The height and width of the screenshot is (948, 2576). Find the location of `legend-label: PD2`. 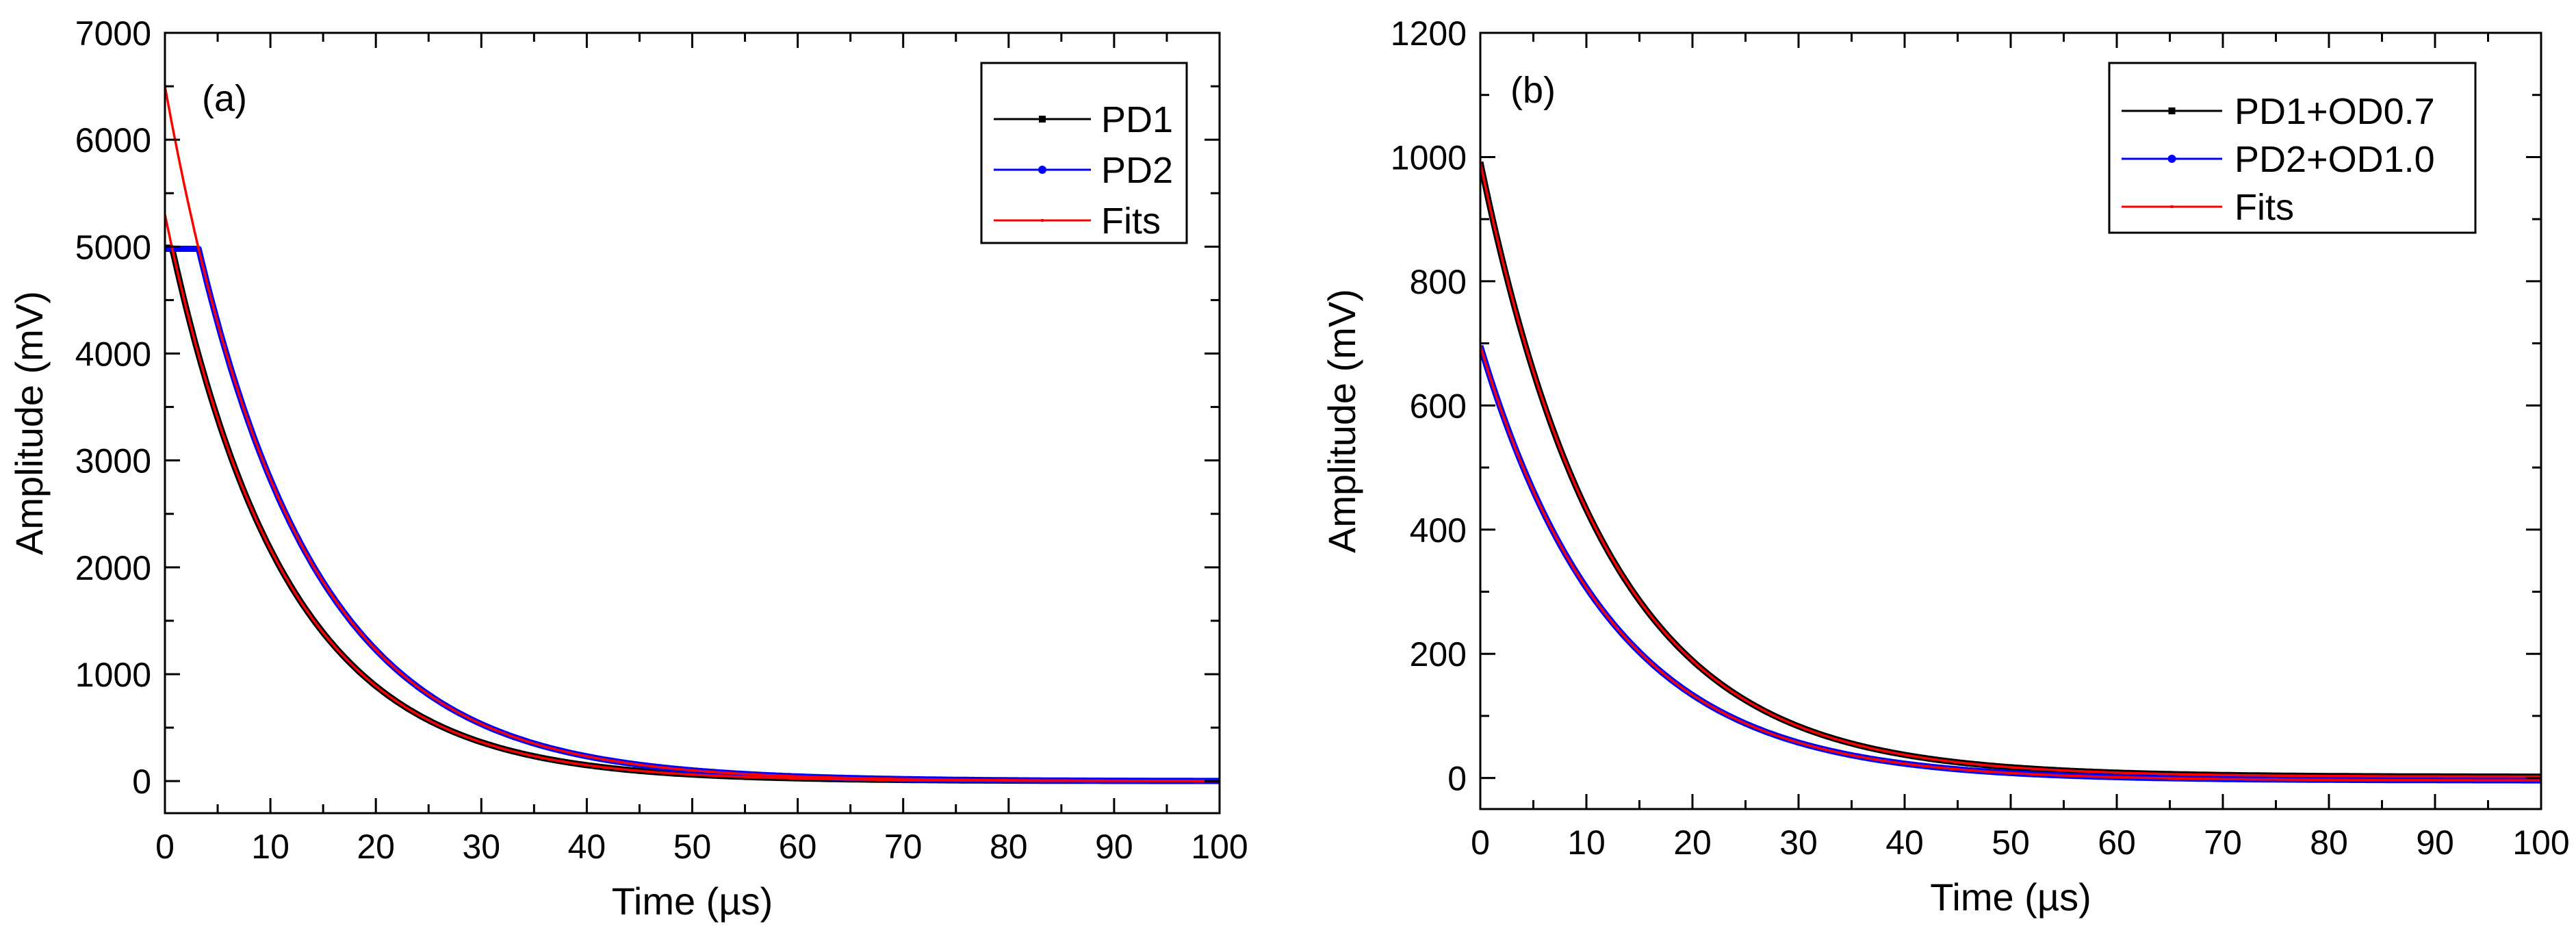

legend-label: PD2 is located at coordinates (1137, 170).